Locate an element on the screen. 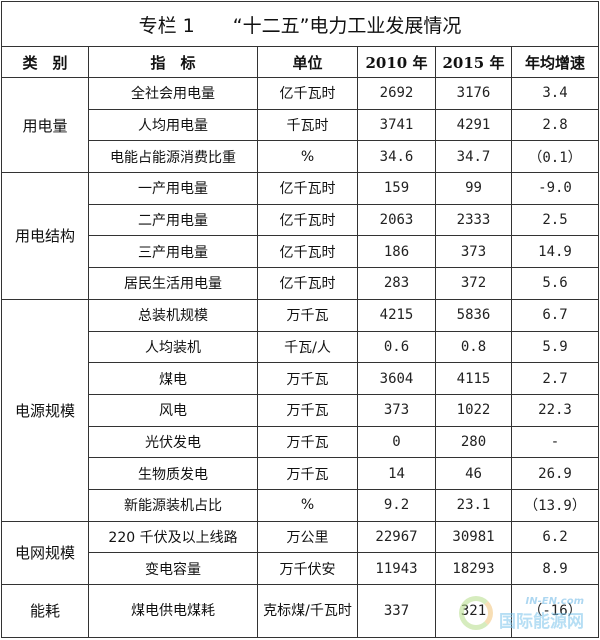 Image resolution: width=600 pixels, height=640 pixels. table-row: 变电容量 万千伏安 11943 18293 8.9 is located at coordinates (301, 568).